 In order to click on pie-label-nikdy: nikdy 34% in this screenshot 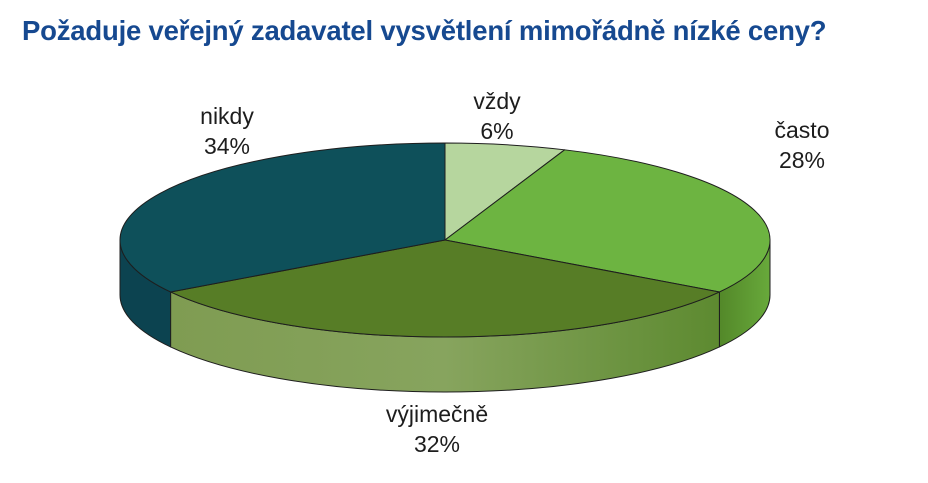, I will do `click(227, 131)`.